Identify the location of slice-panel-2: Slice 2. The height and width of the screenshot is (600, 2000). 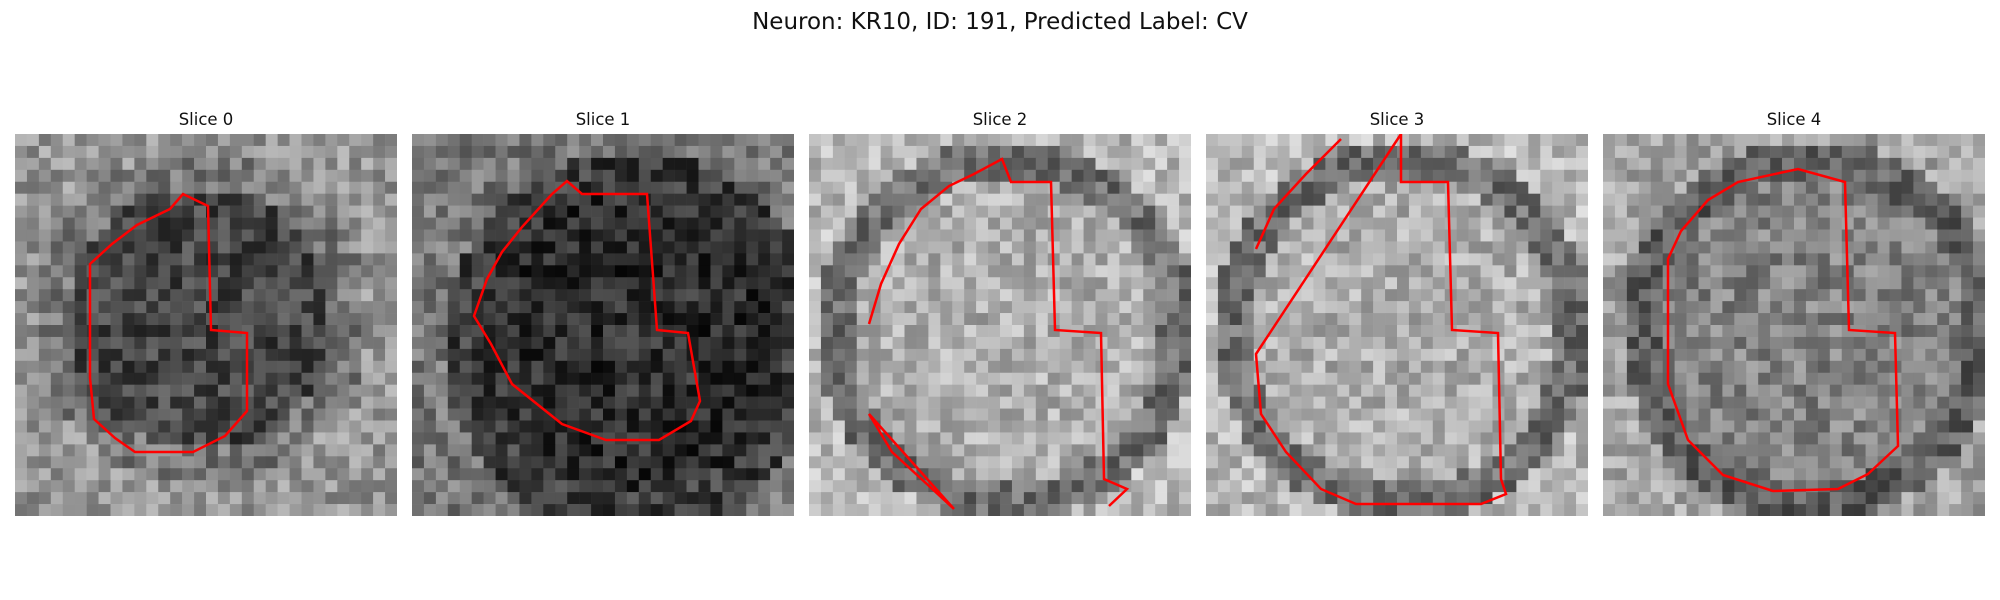
(1000, 313).